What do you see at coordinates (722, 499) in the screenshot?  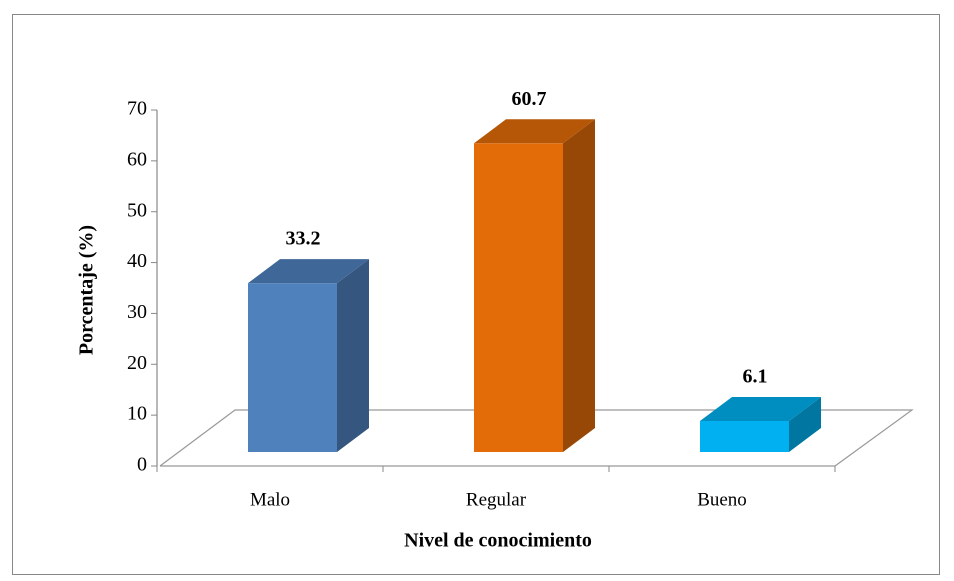 I see `x-tick-label: Bueno` at bounding box center [722, 499].